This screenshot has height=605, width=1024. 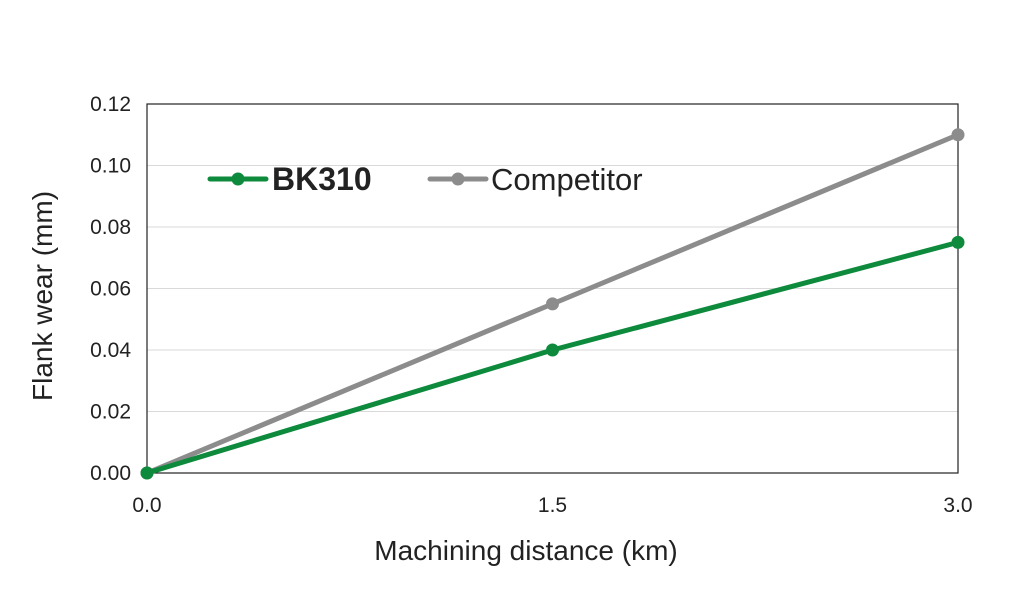 What do you see at coordinates (110, 473) in the screenshot?
I see `y-tick-label: 0.00` at bounding box center [110, 473].